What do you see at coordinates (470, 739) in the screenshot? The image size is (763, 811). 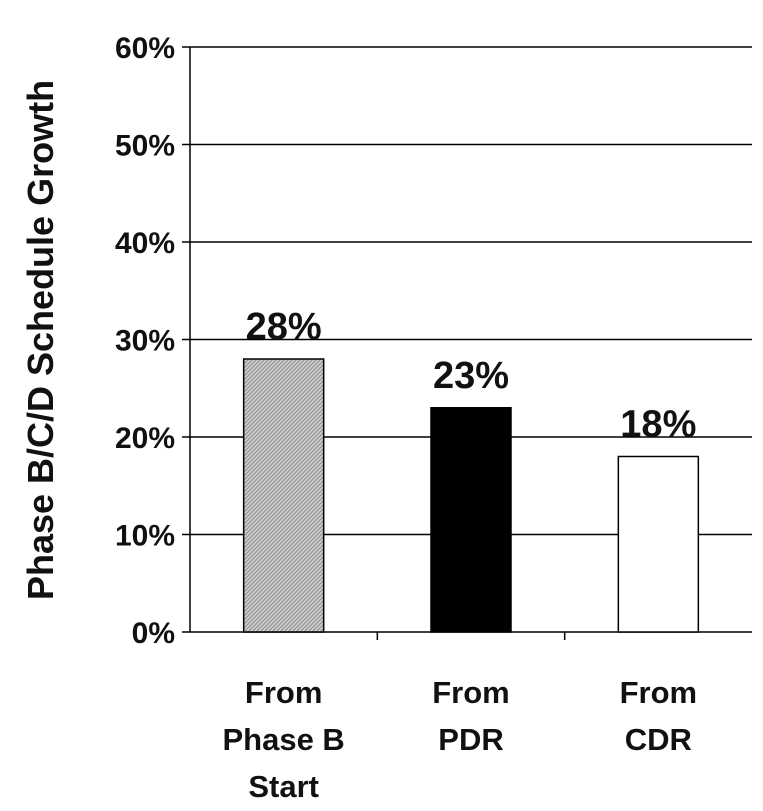 I see `x-category-label: PDR` at bounding box center [470, 739].